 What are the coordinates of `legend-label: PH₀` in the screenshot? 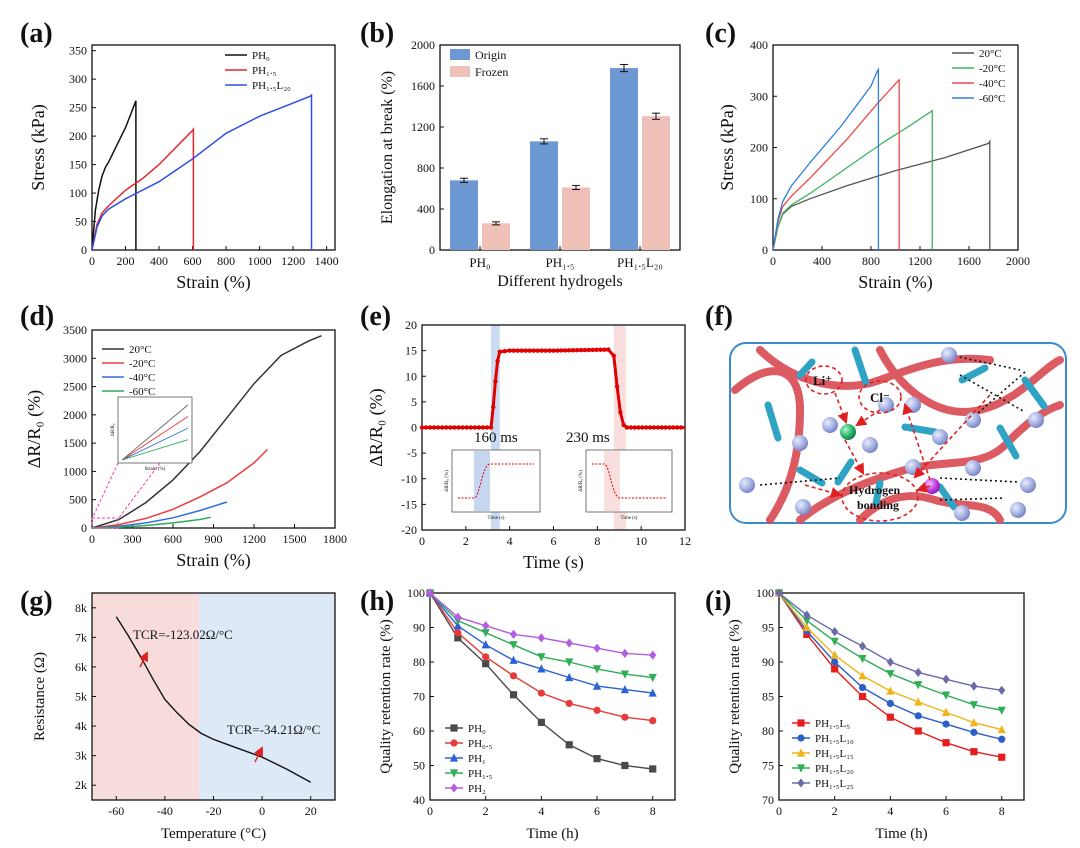 It's located at (261, 56).